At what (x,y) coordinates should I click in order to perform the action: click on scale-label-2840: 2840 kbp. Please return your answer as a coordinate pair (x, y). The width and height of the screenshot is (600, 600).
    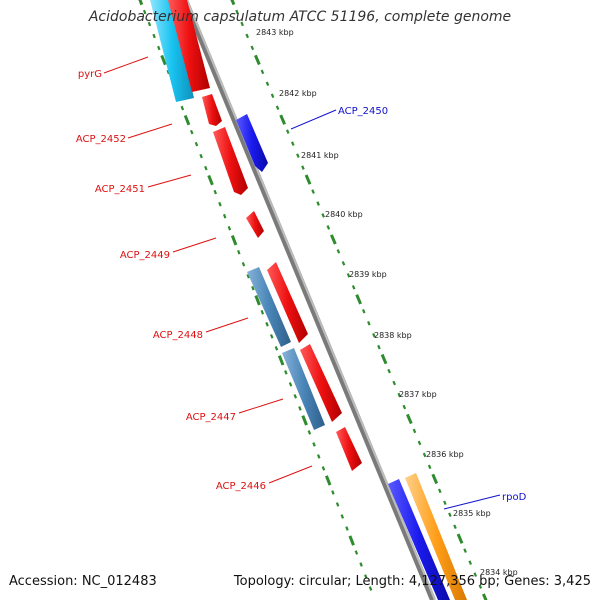
    Looking at the image, I should click on (344, 214).